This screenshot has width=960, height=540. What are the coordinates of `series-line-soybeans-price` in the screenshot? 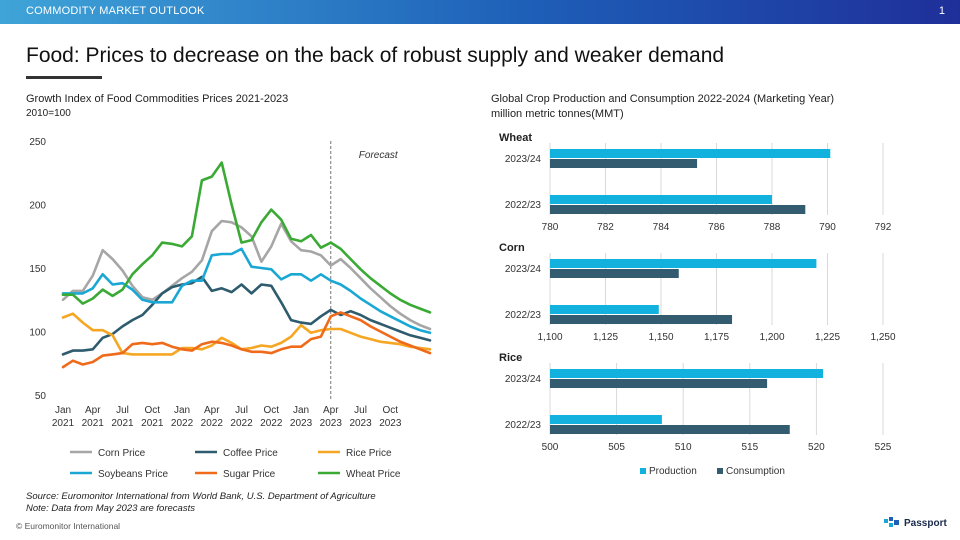 It's located at (246, 291).